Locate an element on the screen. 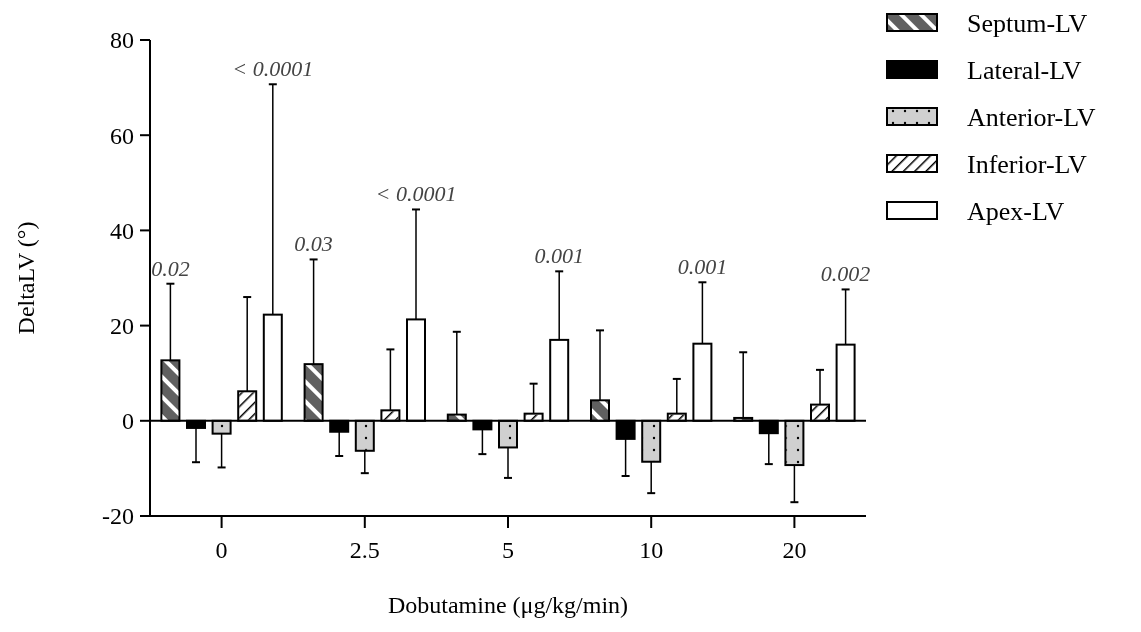 This screenshot has height=632, width=1141. annotation: 0.02 is located at coordinates (170, 268).